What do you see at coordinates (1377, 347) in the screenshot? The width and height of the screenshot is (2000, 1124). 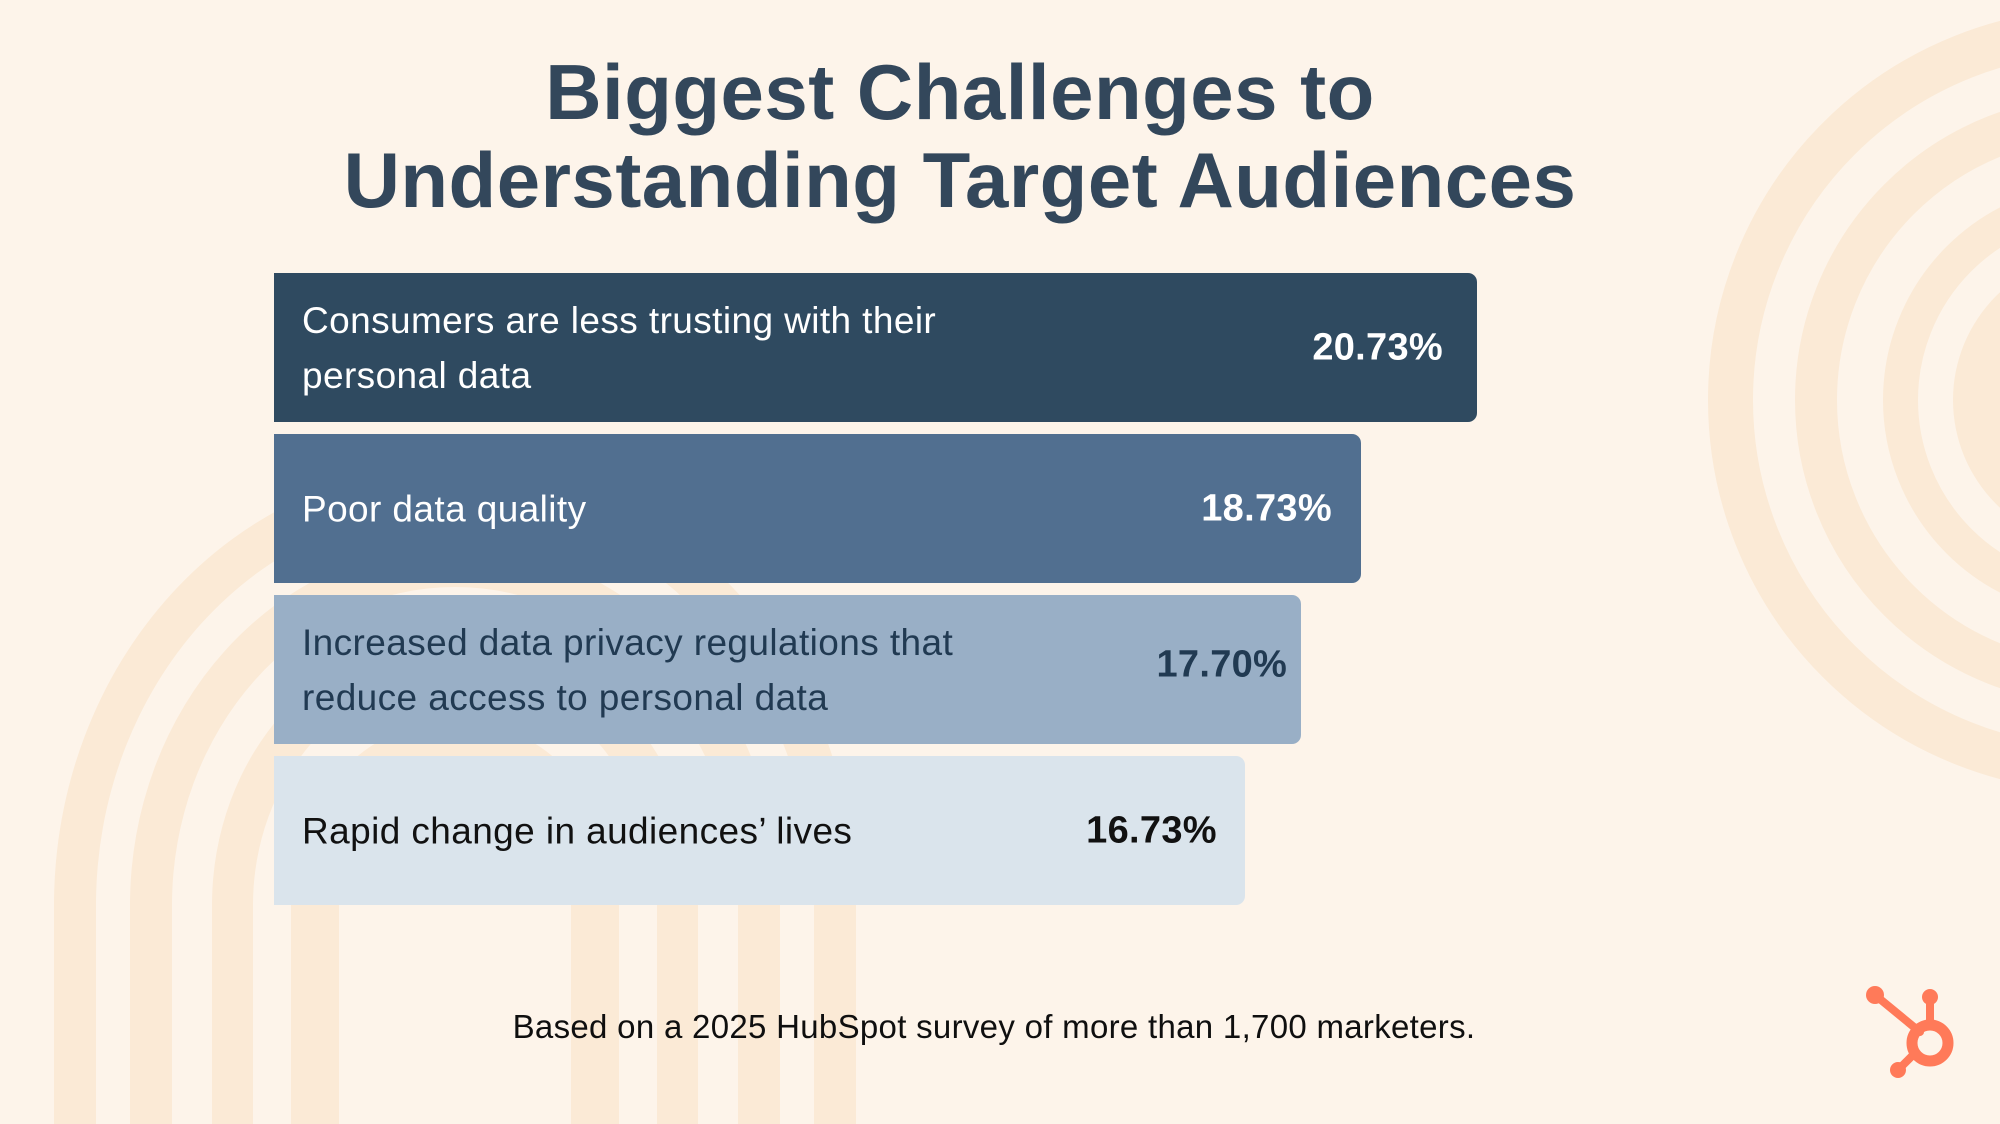 I see `bar-value-label: 20.73%` at bounding box center [1377, 347].